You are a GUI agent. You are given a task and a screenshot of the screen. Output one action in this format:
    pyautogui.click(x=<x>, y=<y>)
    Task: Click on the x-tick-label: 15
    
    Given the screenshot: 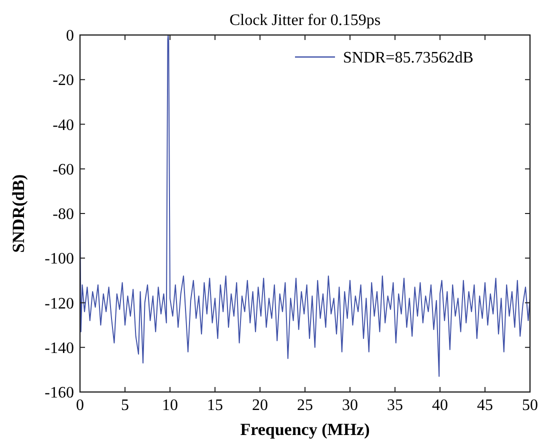 What is the action you would take?
    pyautogui.click(x=215, y=405)
    